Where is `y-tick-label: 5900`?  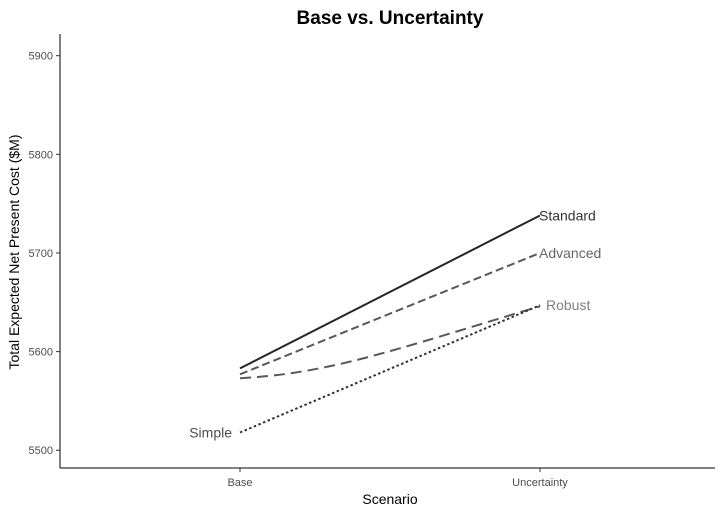 y-tick-label: 5900 is located at coordinates (41, 57).